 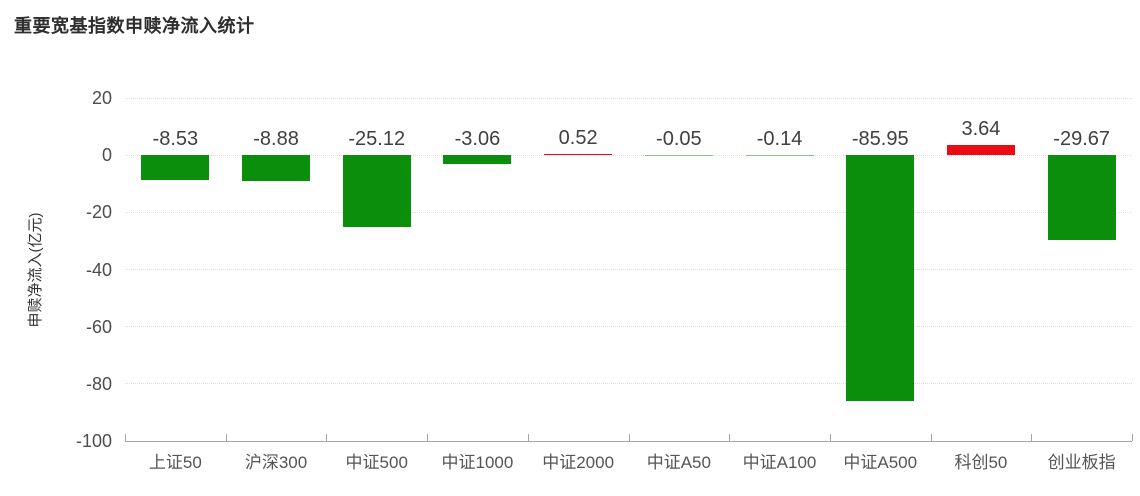 I want to click on bar-value-label: -0.14, so click(x=779, y=139).